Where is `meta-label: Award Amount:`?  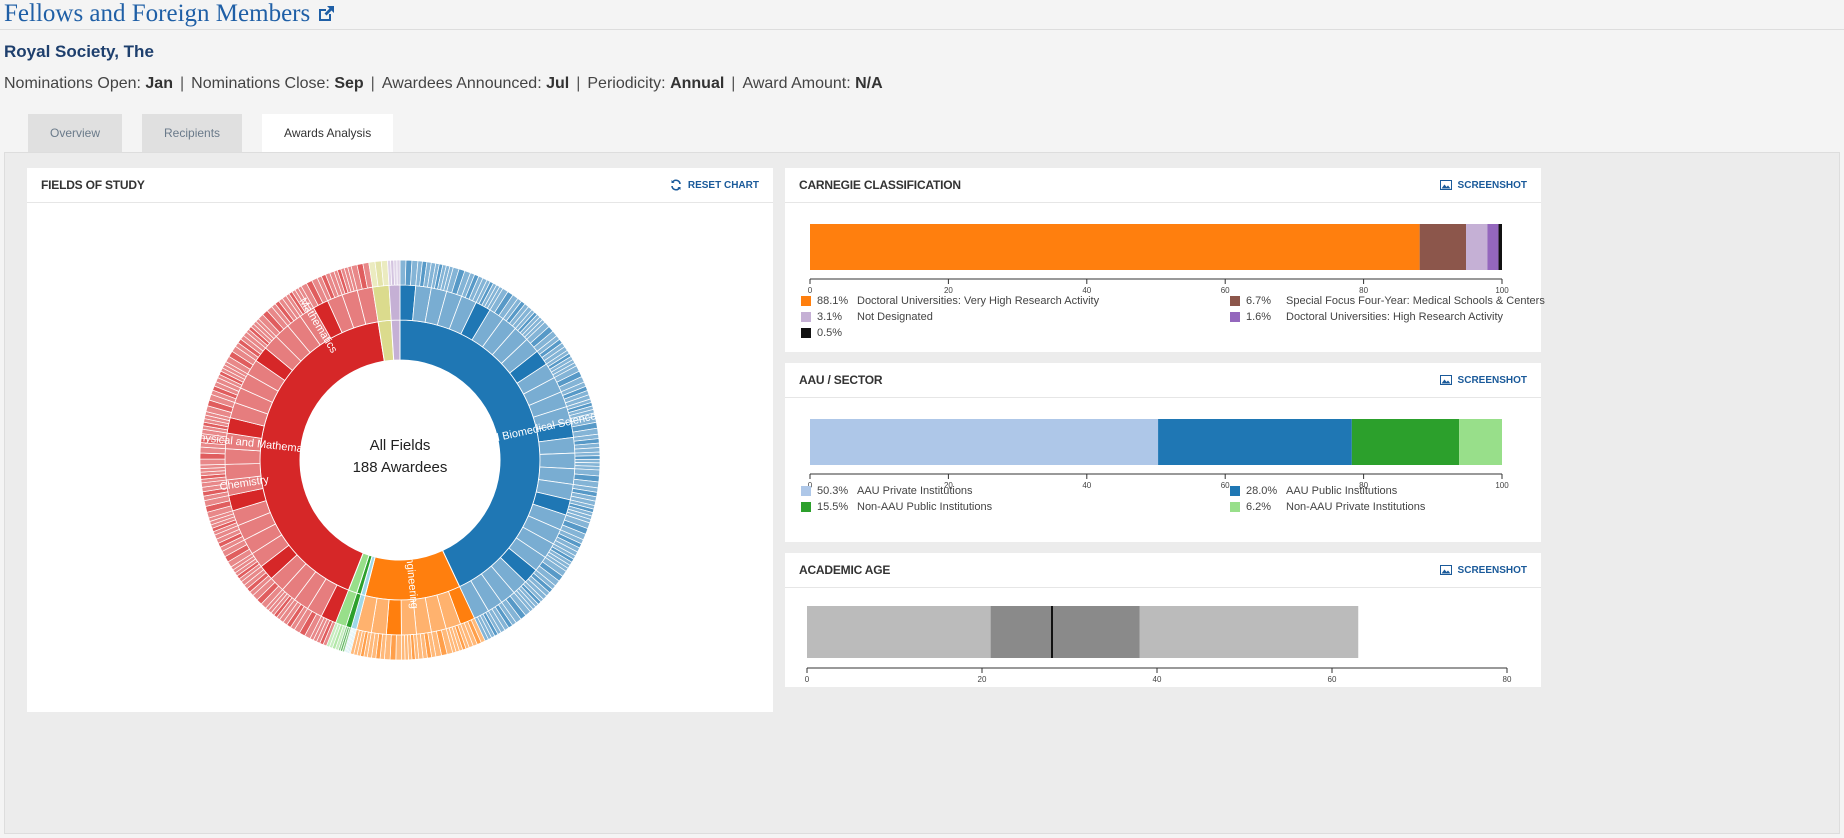 meta-label: Award Amount: is located at coordinates (799, 83).